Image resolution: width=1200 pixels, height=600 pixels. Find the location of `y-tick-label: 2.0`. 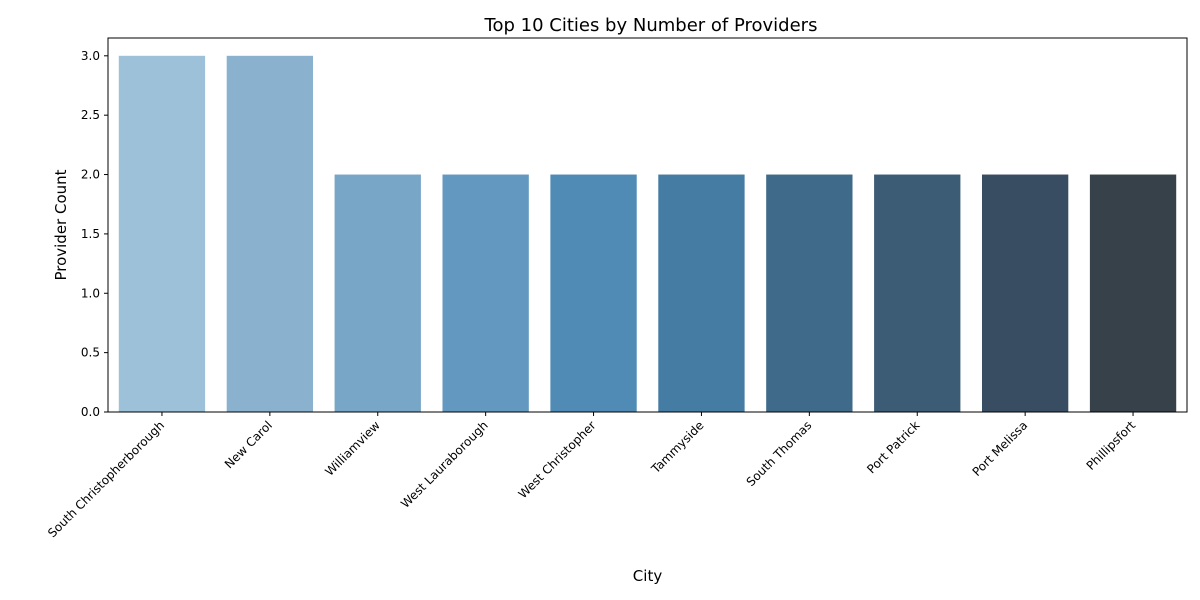

y-tick-label: 2.0 is located at coordinates (90, 175).